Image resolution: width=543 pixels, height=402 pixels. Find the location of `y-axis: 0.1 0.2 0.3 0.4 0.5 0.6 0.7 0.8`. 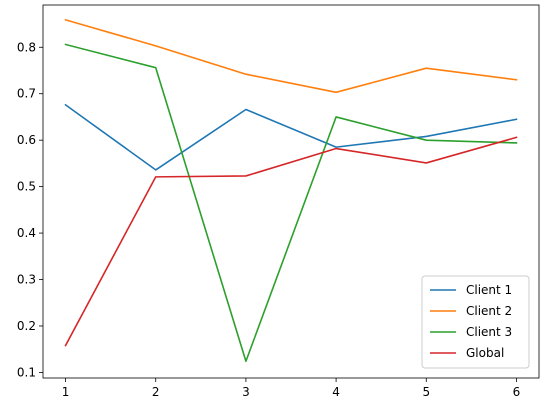

y-axis: 0.1 0.2 0.3 0.4 0.5 0.6 0.7 0.8 is located at coordinates (30, 209).